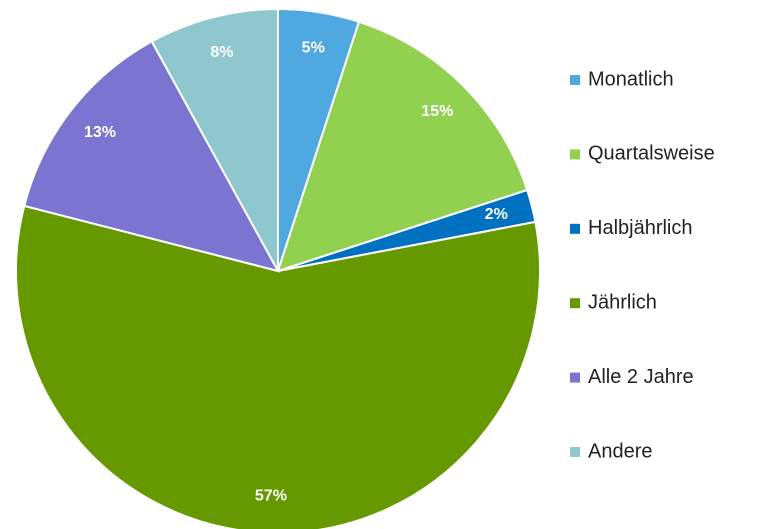 The height and width of the screenshot is (529, 759). What do you see at coordinates (271, 495) in the screenshot?
I see `slice-label: 57%` at bounding box center [271, 495].